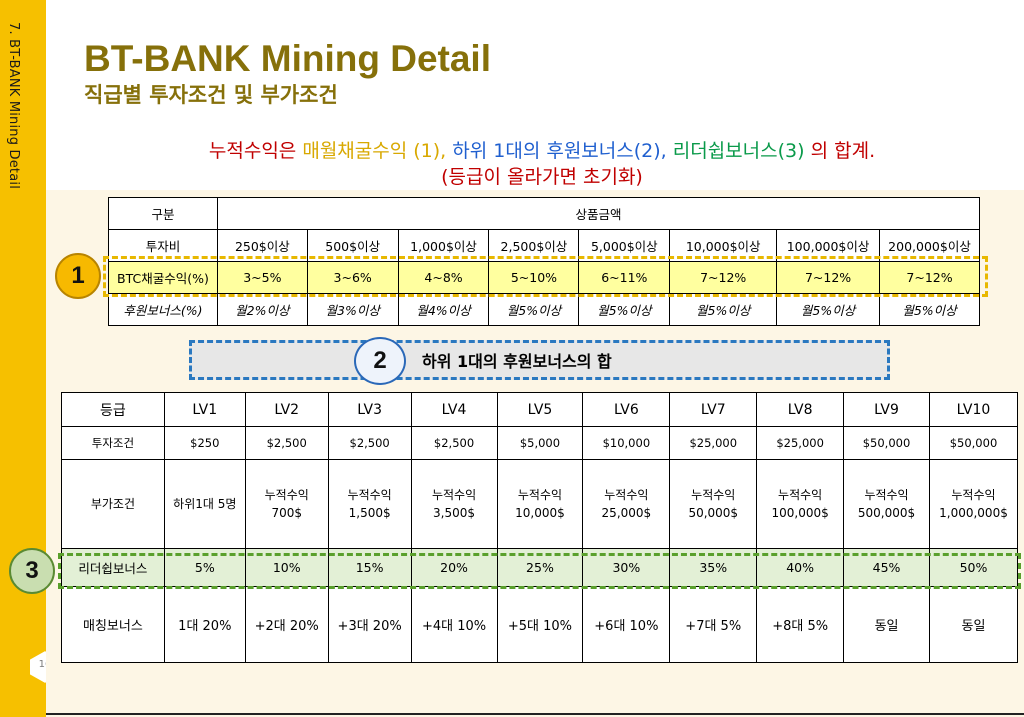  What do you see at coordinates (113, 443) in the screenshot?
I see `invest-row-label: 투자조건` at bounding box center [113, 443].